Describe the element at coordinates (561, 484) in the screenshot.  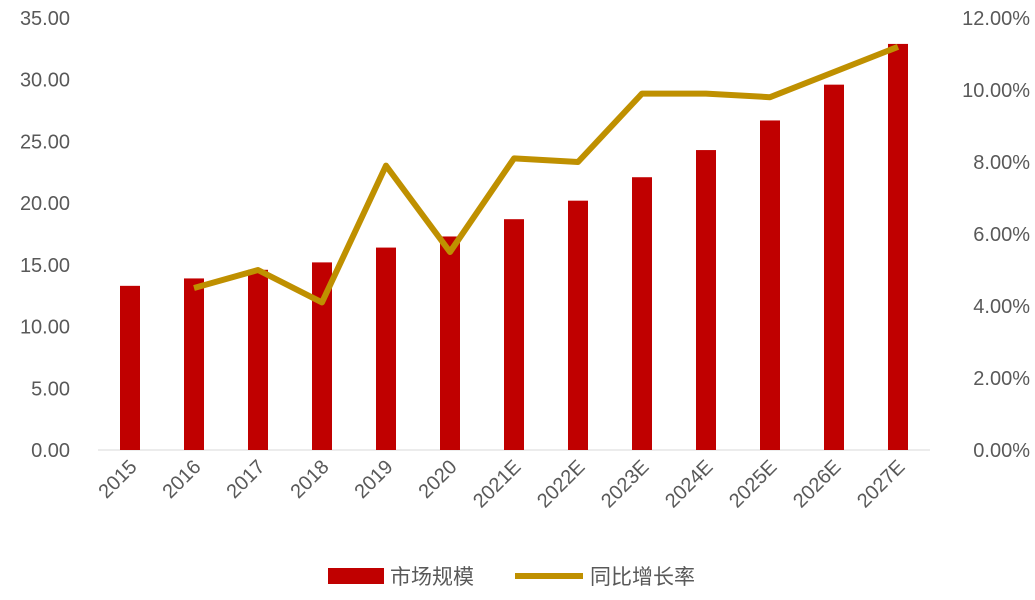
I see `x-tick-label: 2022E` at that location.